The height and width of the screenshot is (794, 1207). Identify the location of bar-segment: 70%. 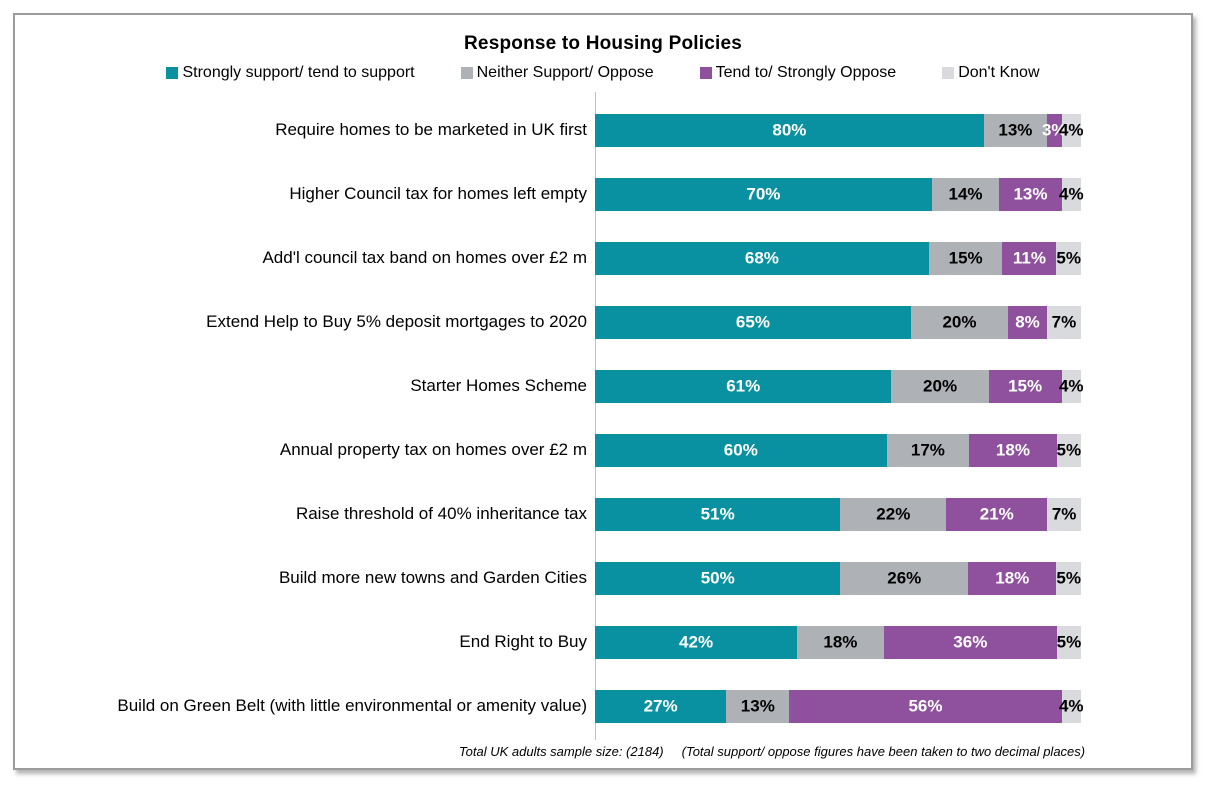
(763, 194).